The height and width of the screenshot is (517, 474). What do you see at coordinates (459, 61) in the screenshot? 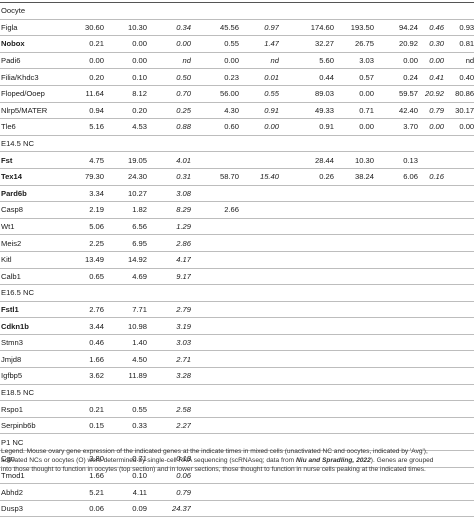
I see `value-cell: nd` at bounding box center [459, 61].